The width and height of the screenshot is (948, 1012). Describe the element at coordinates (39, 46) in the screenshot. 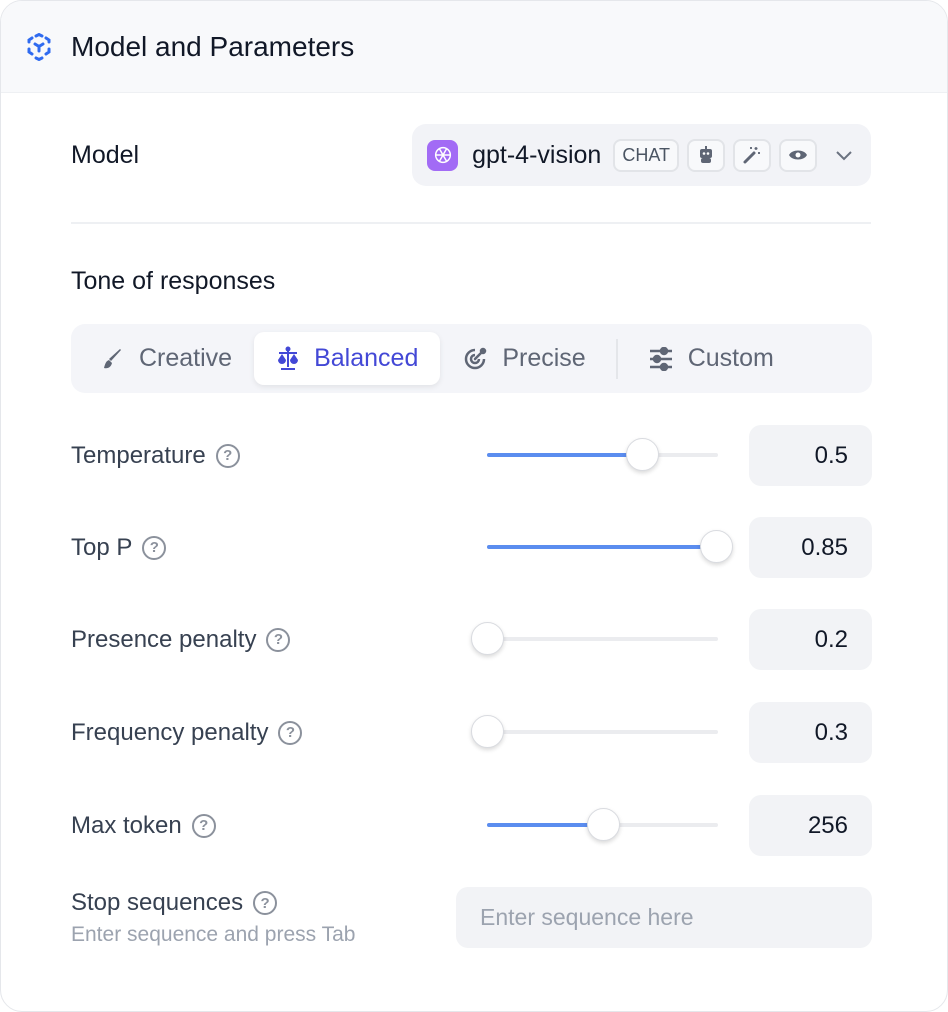

I see `model-cube-icon` at that location.